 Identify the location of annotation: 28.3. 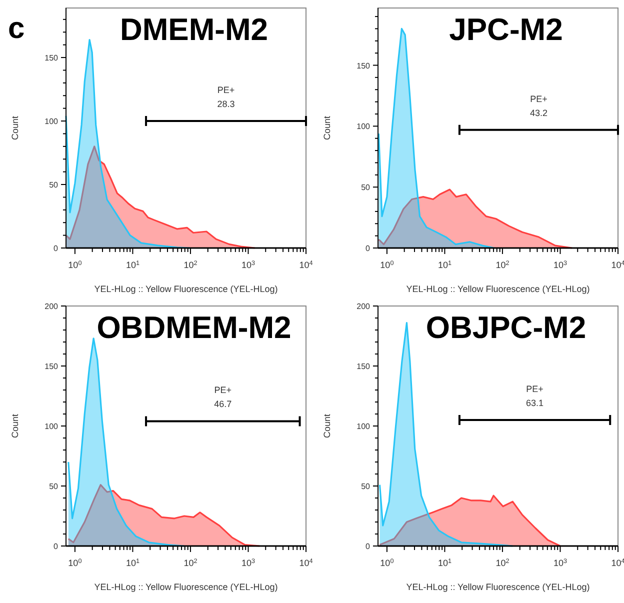
(226, 104).